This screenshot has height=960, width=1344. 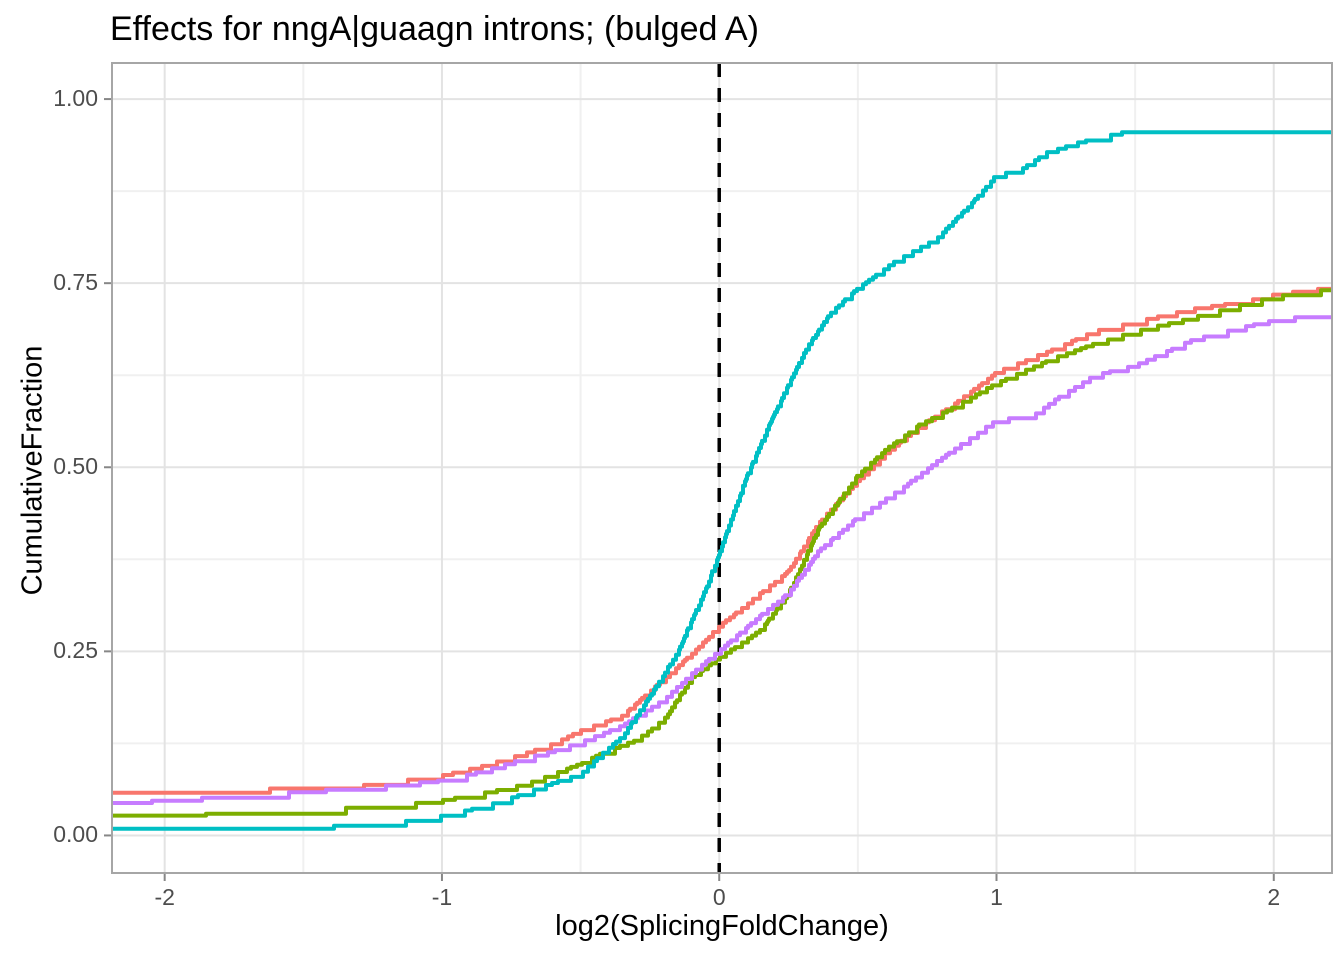 What do you see at coordinates (75, 466) in the screenshot?
I see `y-tick-label: 0.50` at bounding box center [75, 466].